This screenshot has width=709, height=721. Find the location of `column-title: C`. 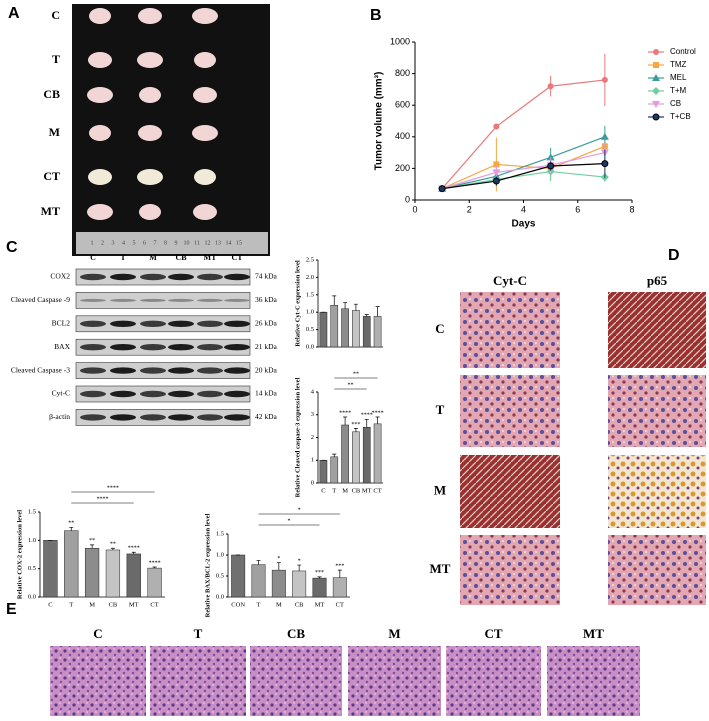

column-title: C is located at coordinates (97, 633).